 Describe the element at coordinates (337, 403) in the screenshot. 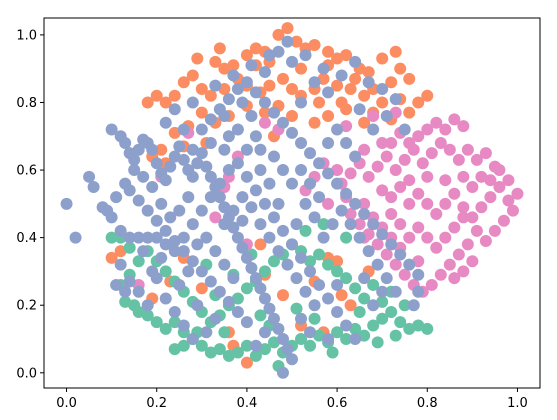

I see `x-tick-label-3: 0.6` at that location.